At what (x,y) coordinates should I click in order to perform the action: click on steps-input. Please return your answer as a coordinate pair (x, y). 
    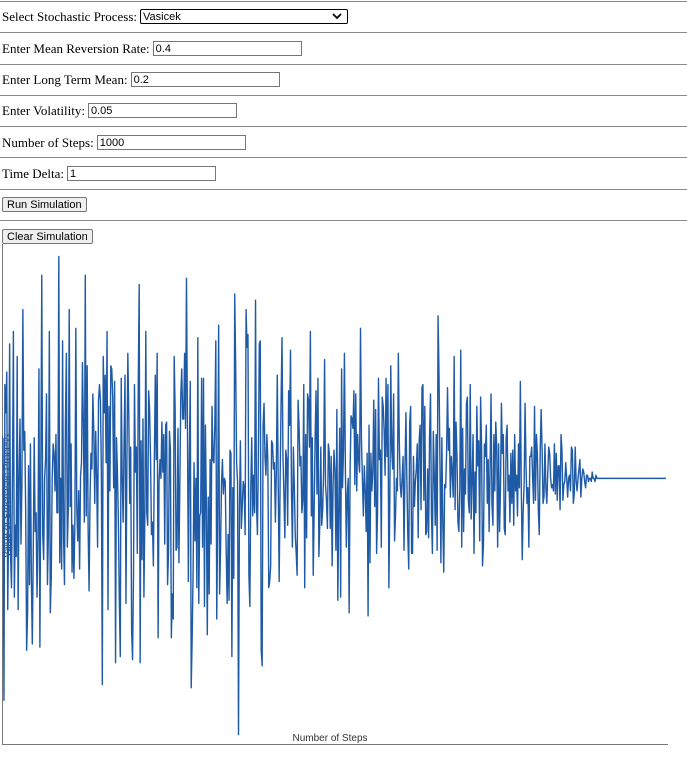
    Looking at the image, I should click on (171, 142).